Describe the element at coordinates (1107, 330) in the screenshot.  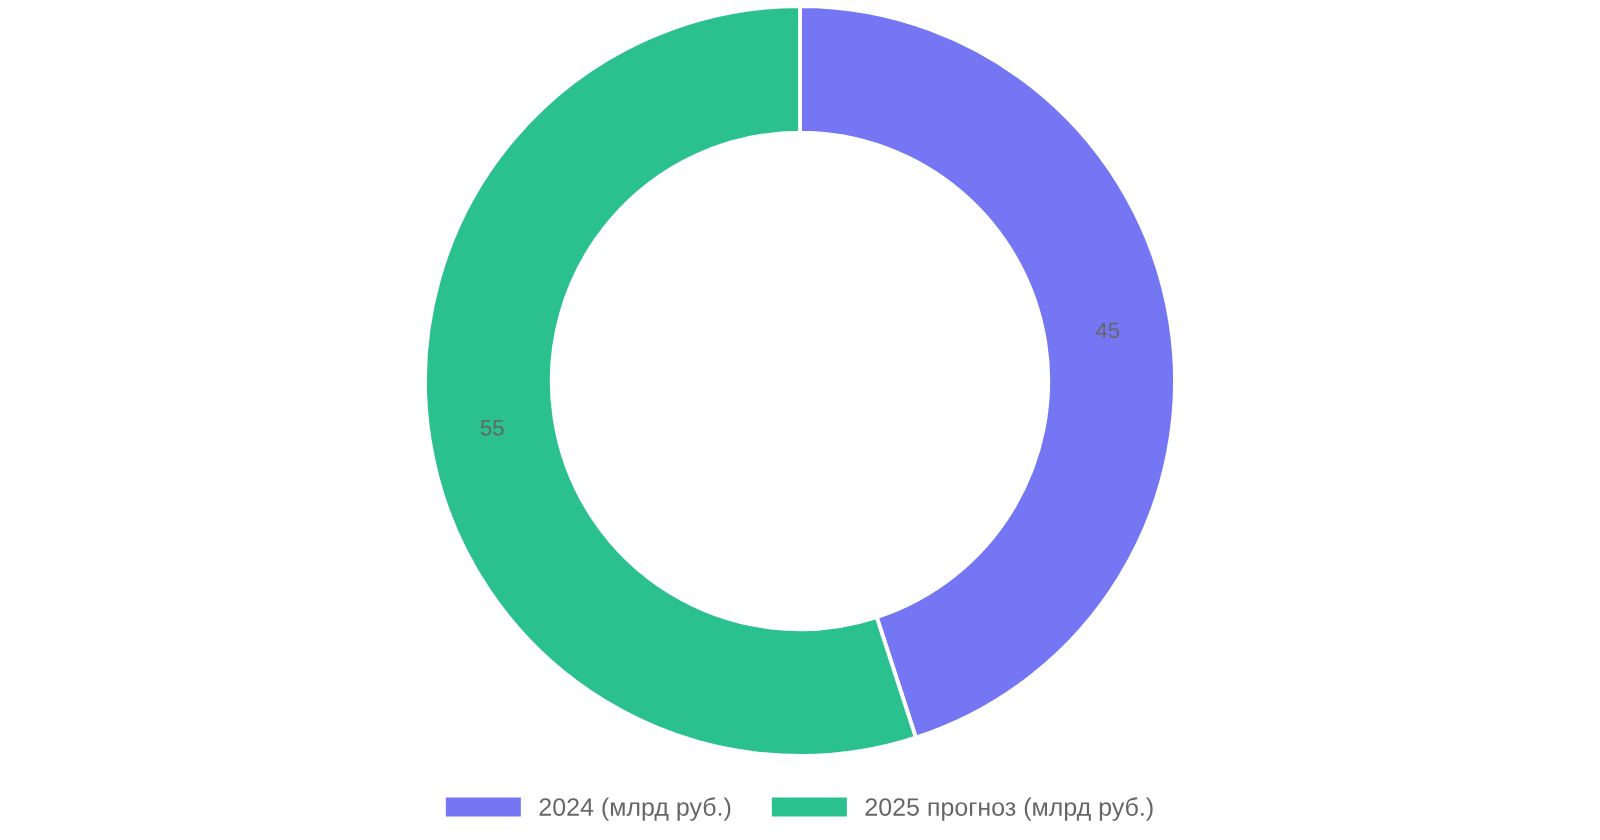
I see `data-label: 45` at that location.